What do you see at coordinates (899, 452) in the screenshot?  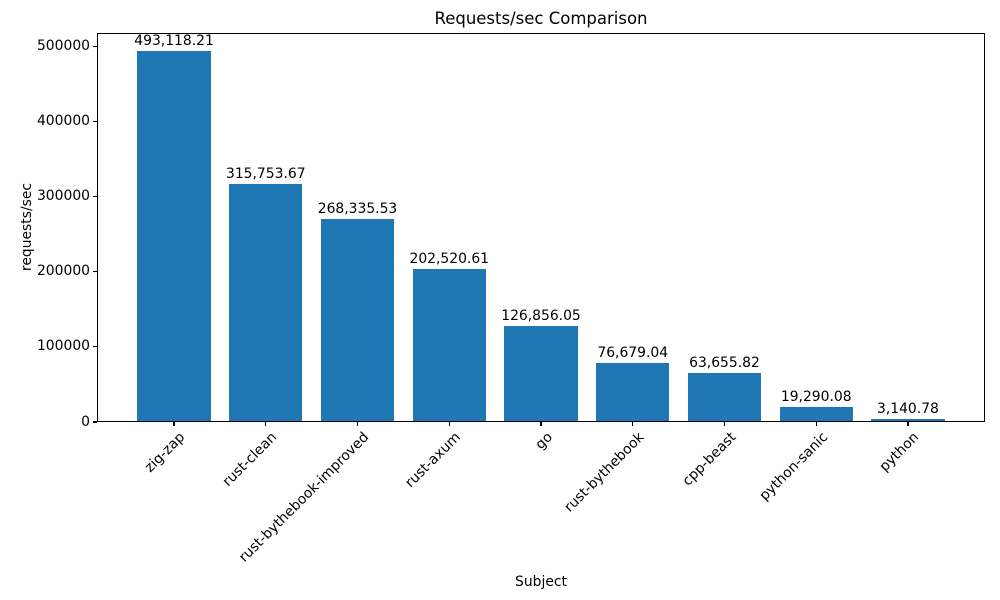 I see `x-tick-label: python` at bounding box center [899, 452].